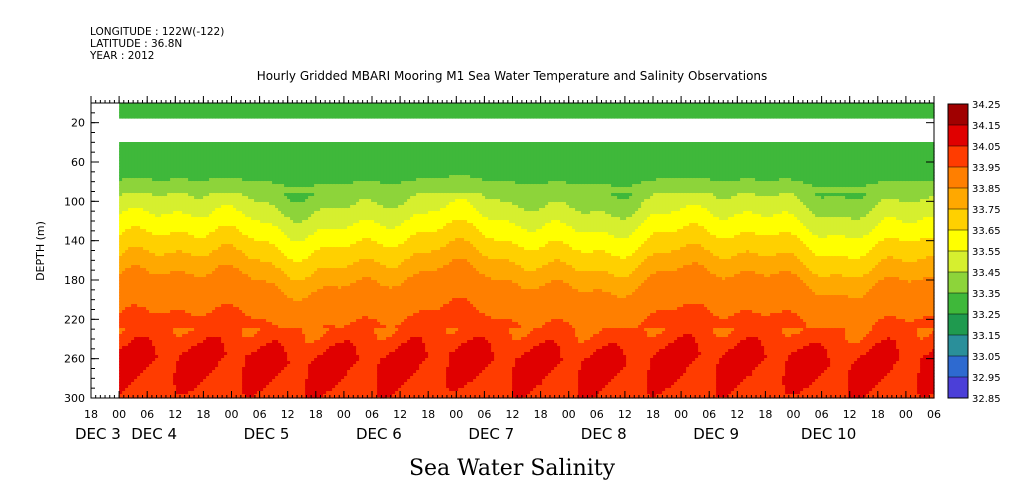 This screenshot has height=504, width=1009. What do you see at coordinates (986, 357) in the screenshot?
I see `colorbar-label: 33.05` at bounding box center [986, 357].